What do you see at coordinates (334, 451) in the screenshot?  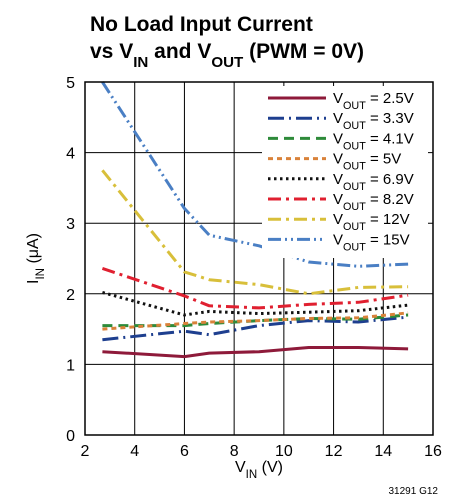 I see `x-tick-label: 12` at bounding box center [334, 451].